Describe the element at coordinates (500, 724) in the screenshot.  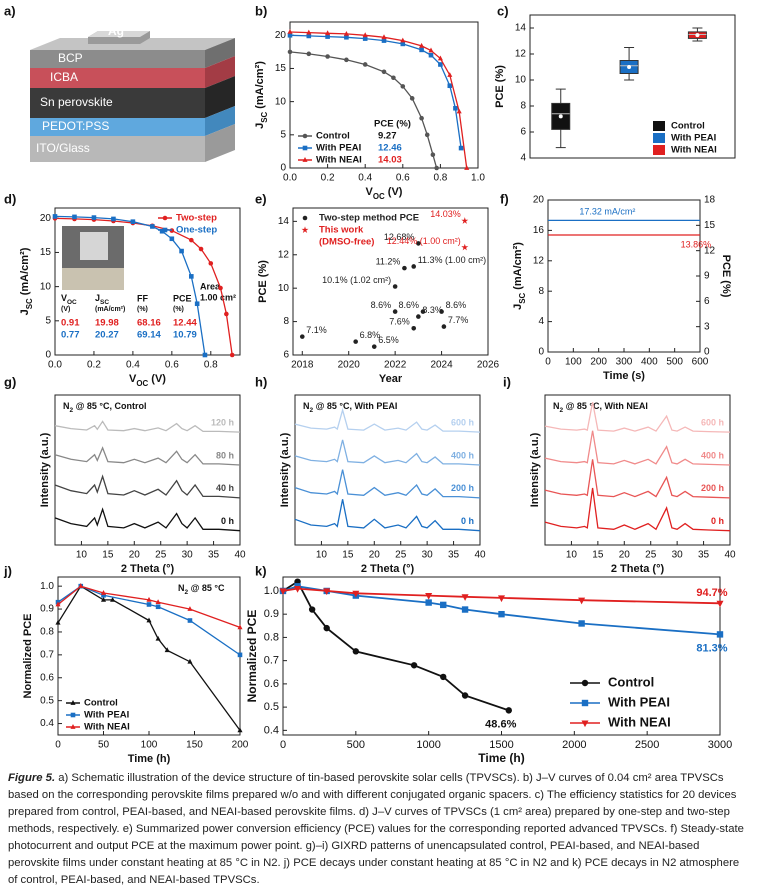
I see `end-label: 48.6%` at that location.